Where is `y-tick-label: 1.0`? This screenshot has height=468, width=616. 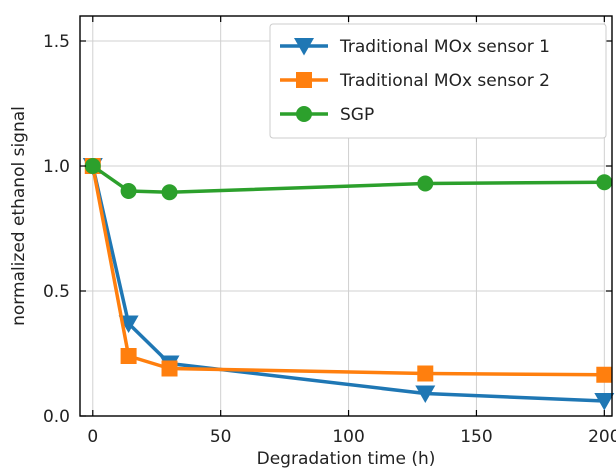
y-tick-label: 1.0 is located at coordinates (56, 167).